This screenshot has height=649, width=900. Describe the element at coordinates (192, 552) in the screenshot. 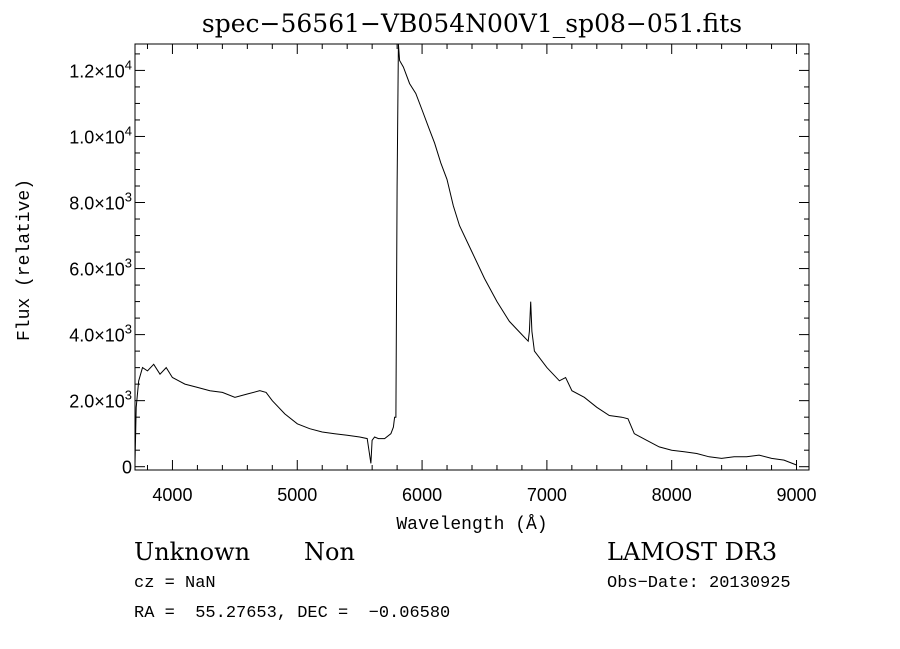

I see `object-class: Unknown` at that location.